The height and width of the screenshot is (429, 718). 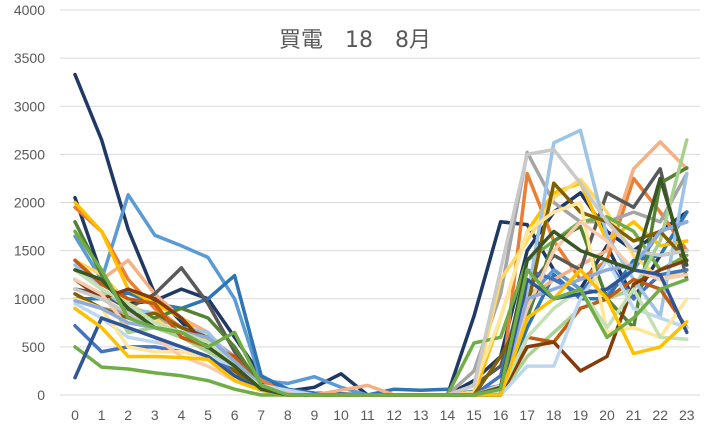 What do you see at coordinates (155, 415) in the screenshot?
I see `x-tick-label: 3` at bounding box center [155, 415].